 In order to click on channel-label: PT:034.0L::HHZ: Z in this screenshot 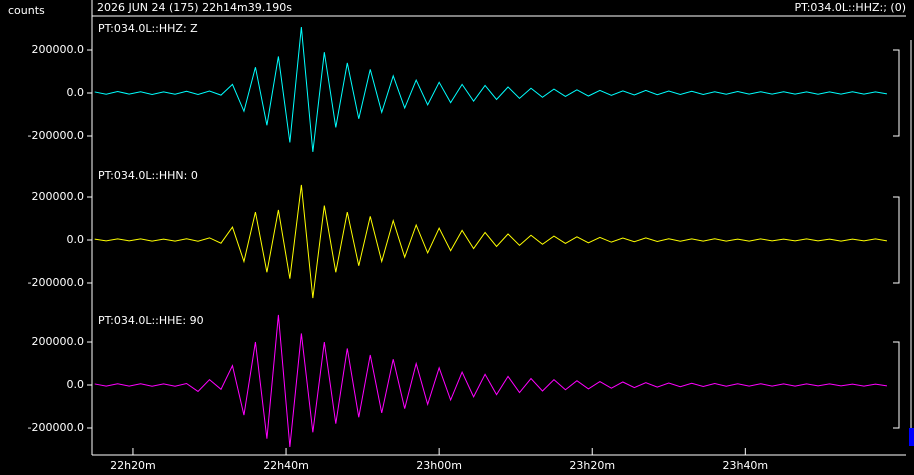, I will do `click(148, 28)`.